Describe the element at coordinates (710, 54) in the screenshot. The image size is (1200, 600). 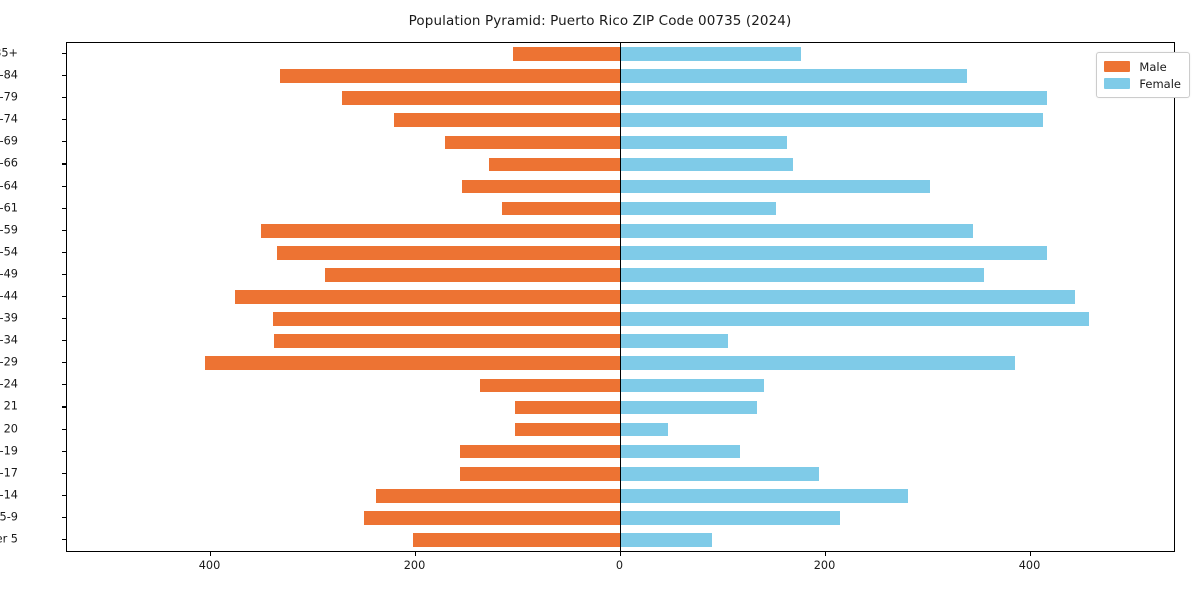
I see `bar-female-85-` at that location.